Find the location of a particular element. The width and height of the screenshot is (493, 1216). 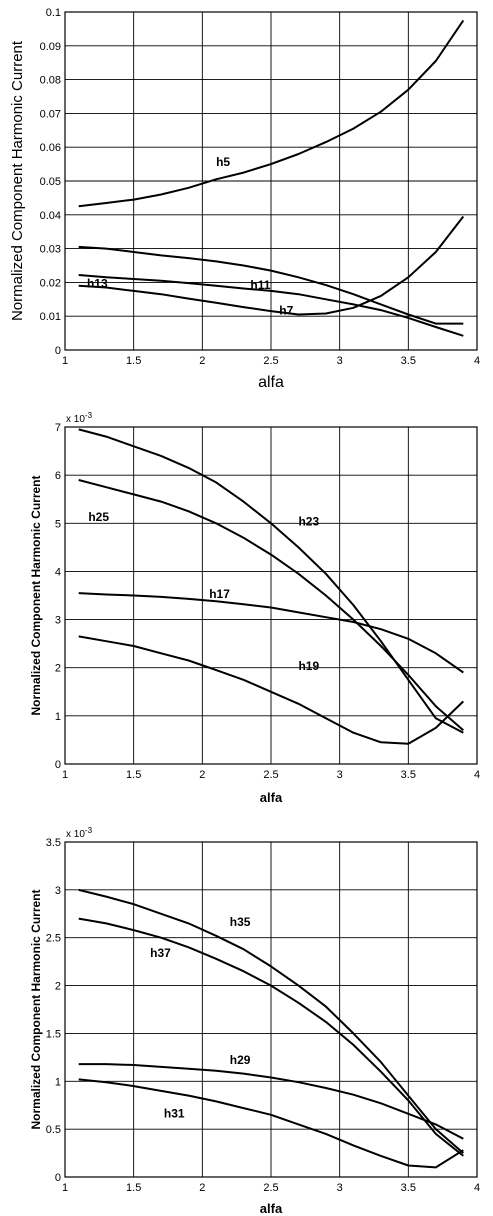

chart2-ytick-label: 1 is located at coordinates (58, 717).